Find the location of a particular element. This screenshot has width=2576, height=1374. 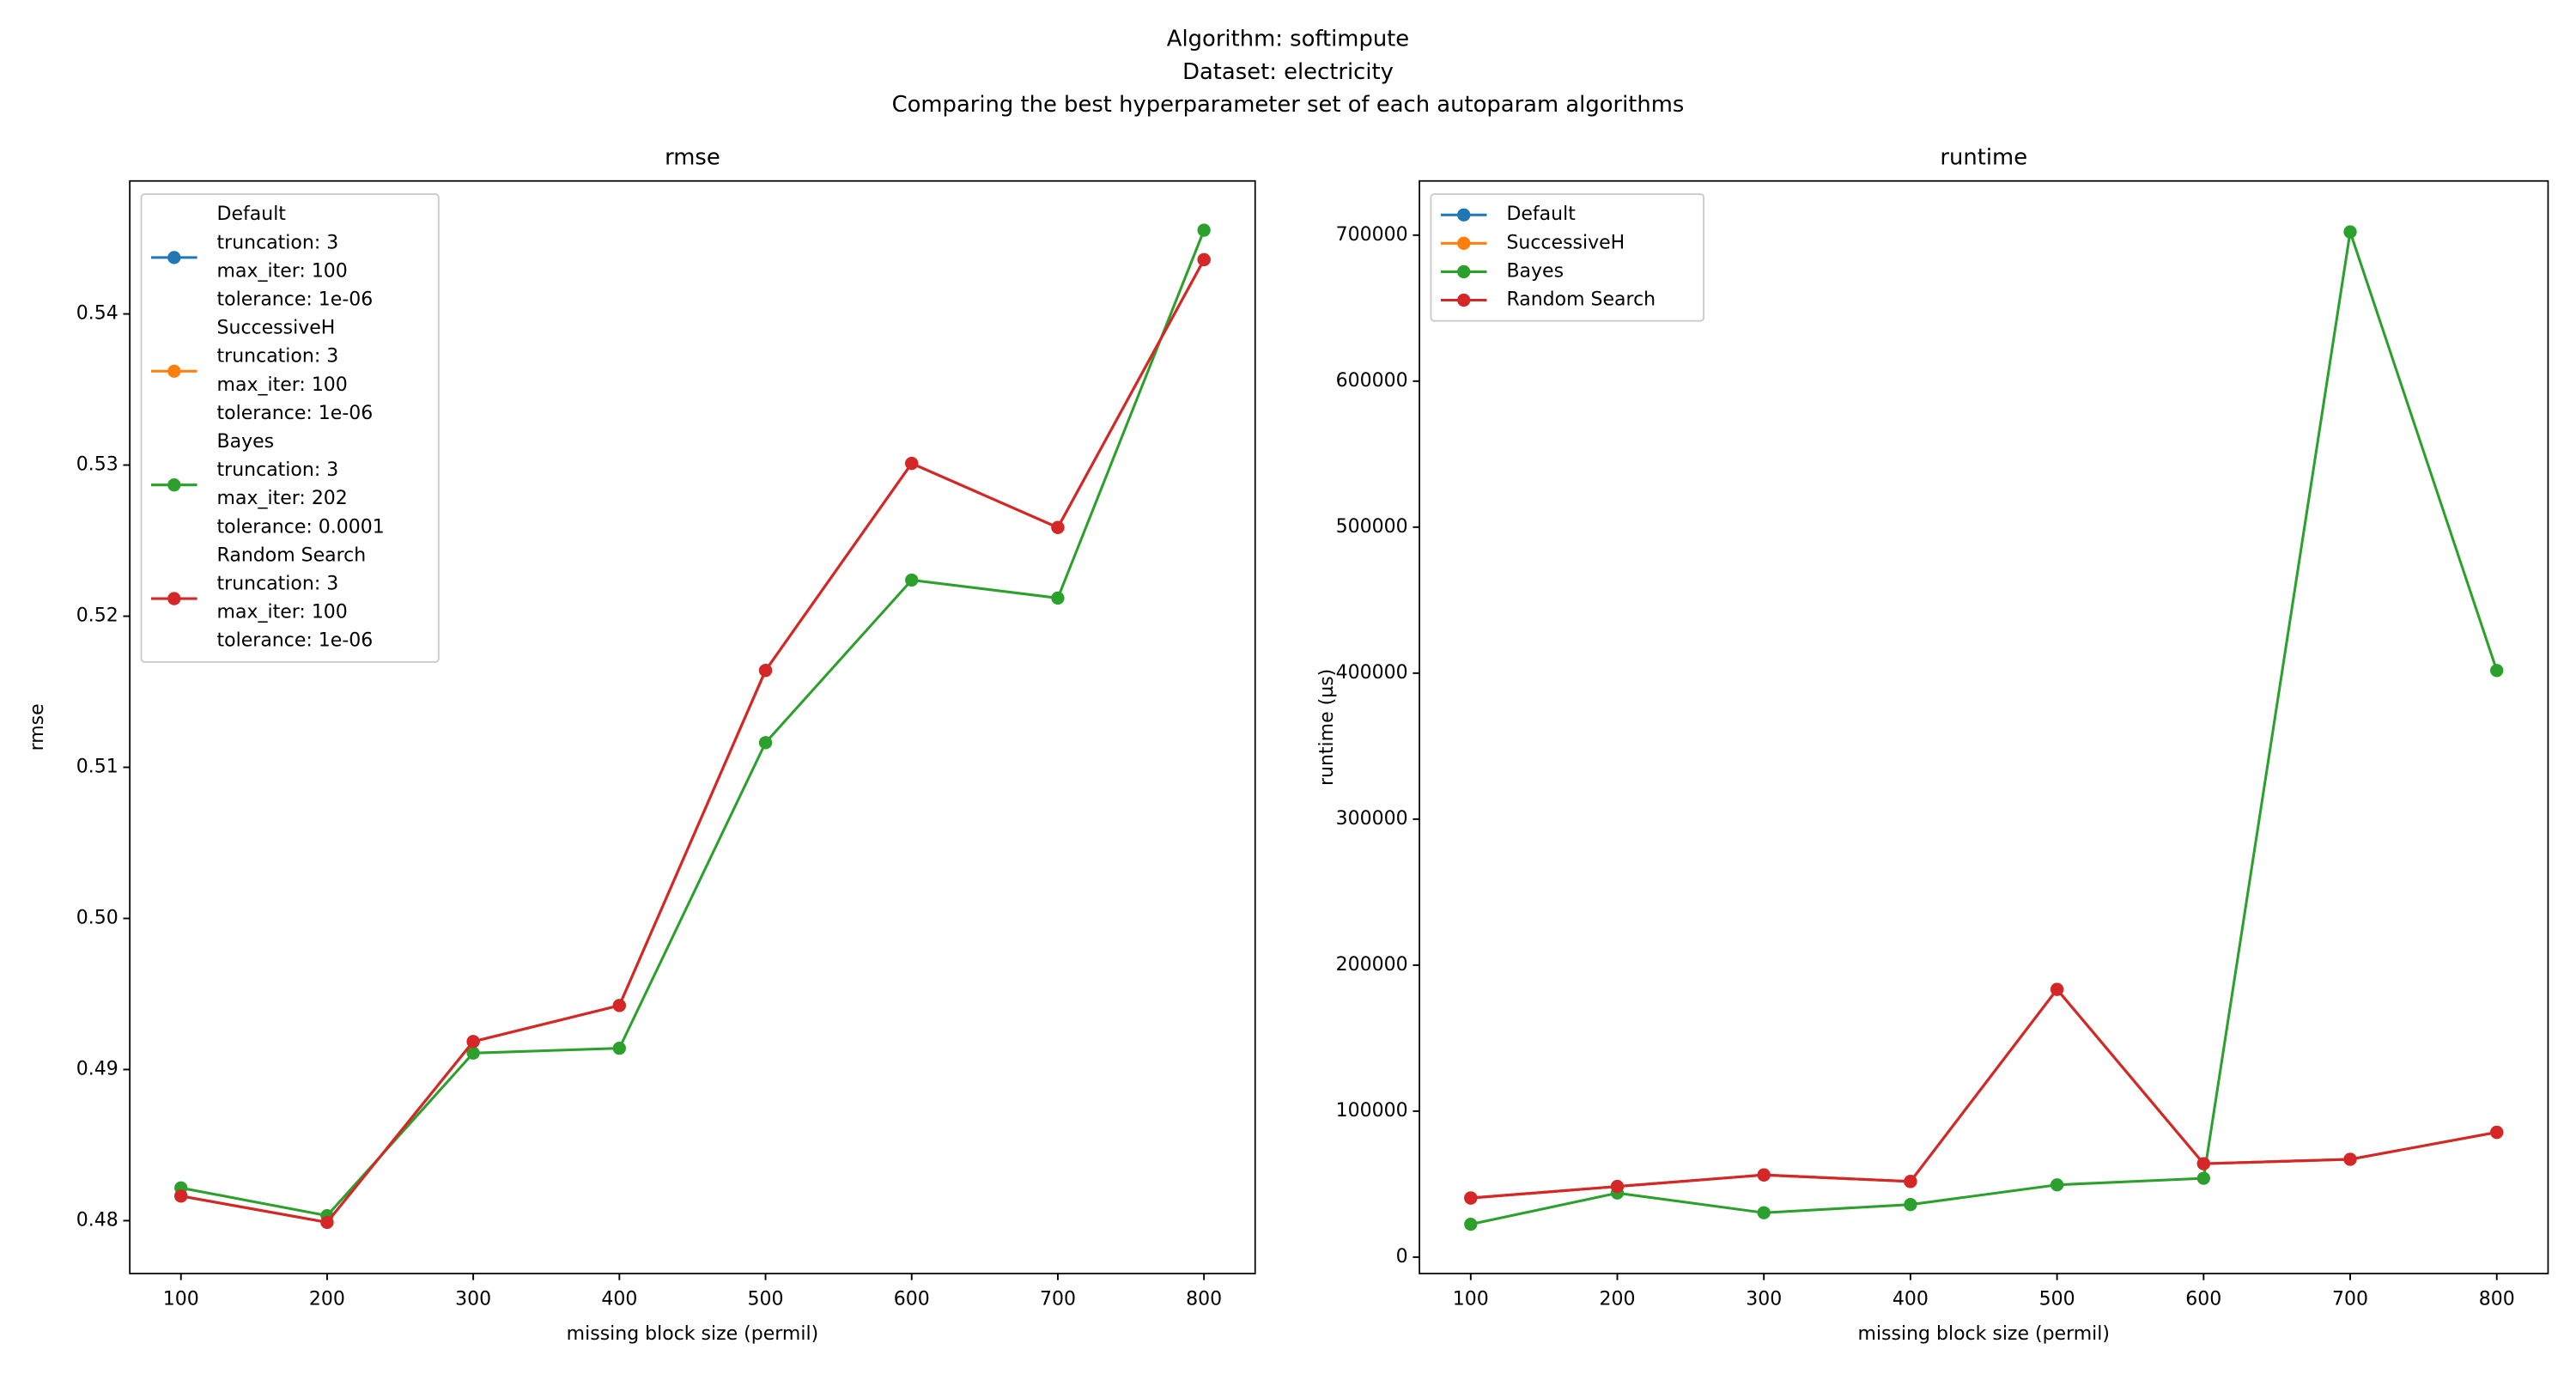

figure-title: Algorithm: softimpute is located at coordinates (1288, 39).